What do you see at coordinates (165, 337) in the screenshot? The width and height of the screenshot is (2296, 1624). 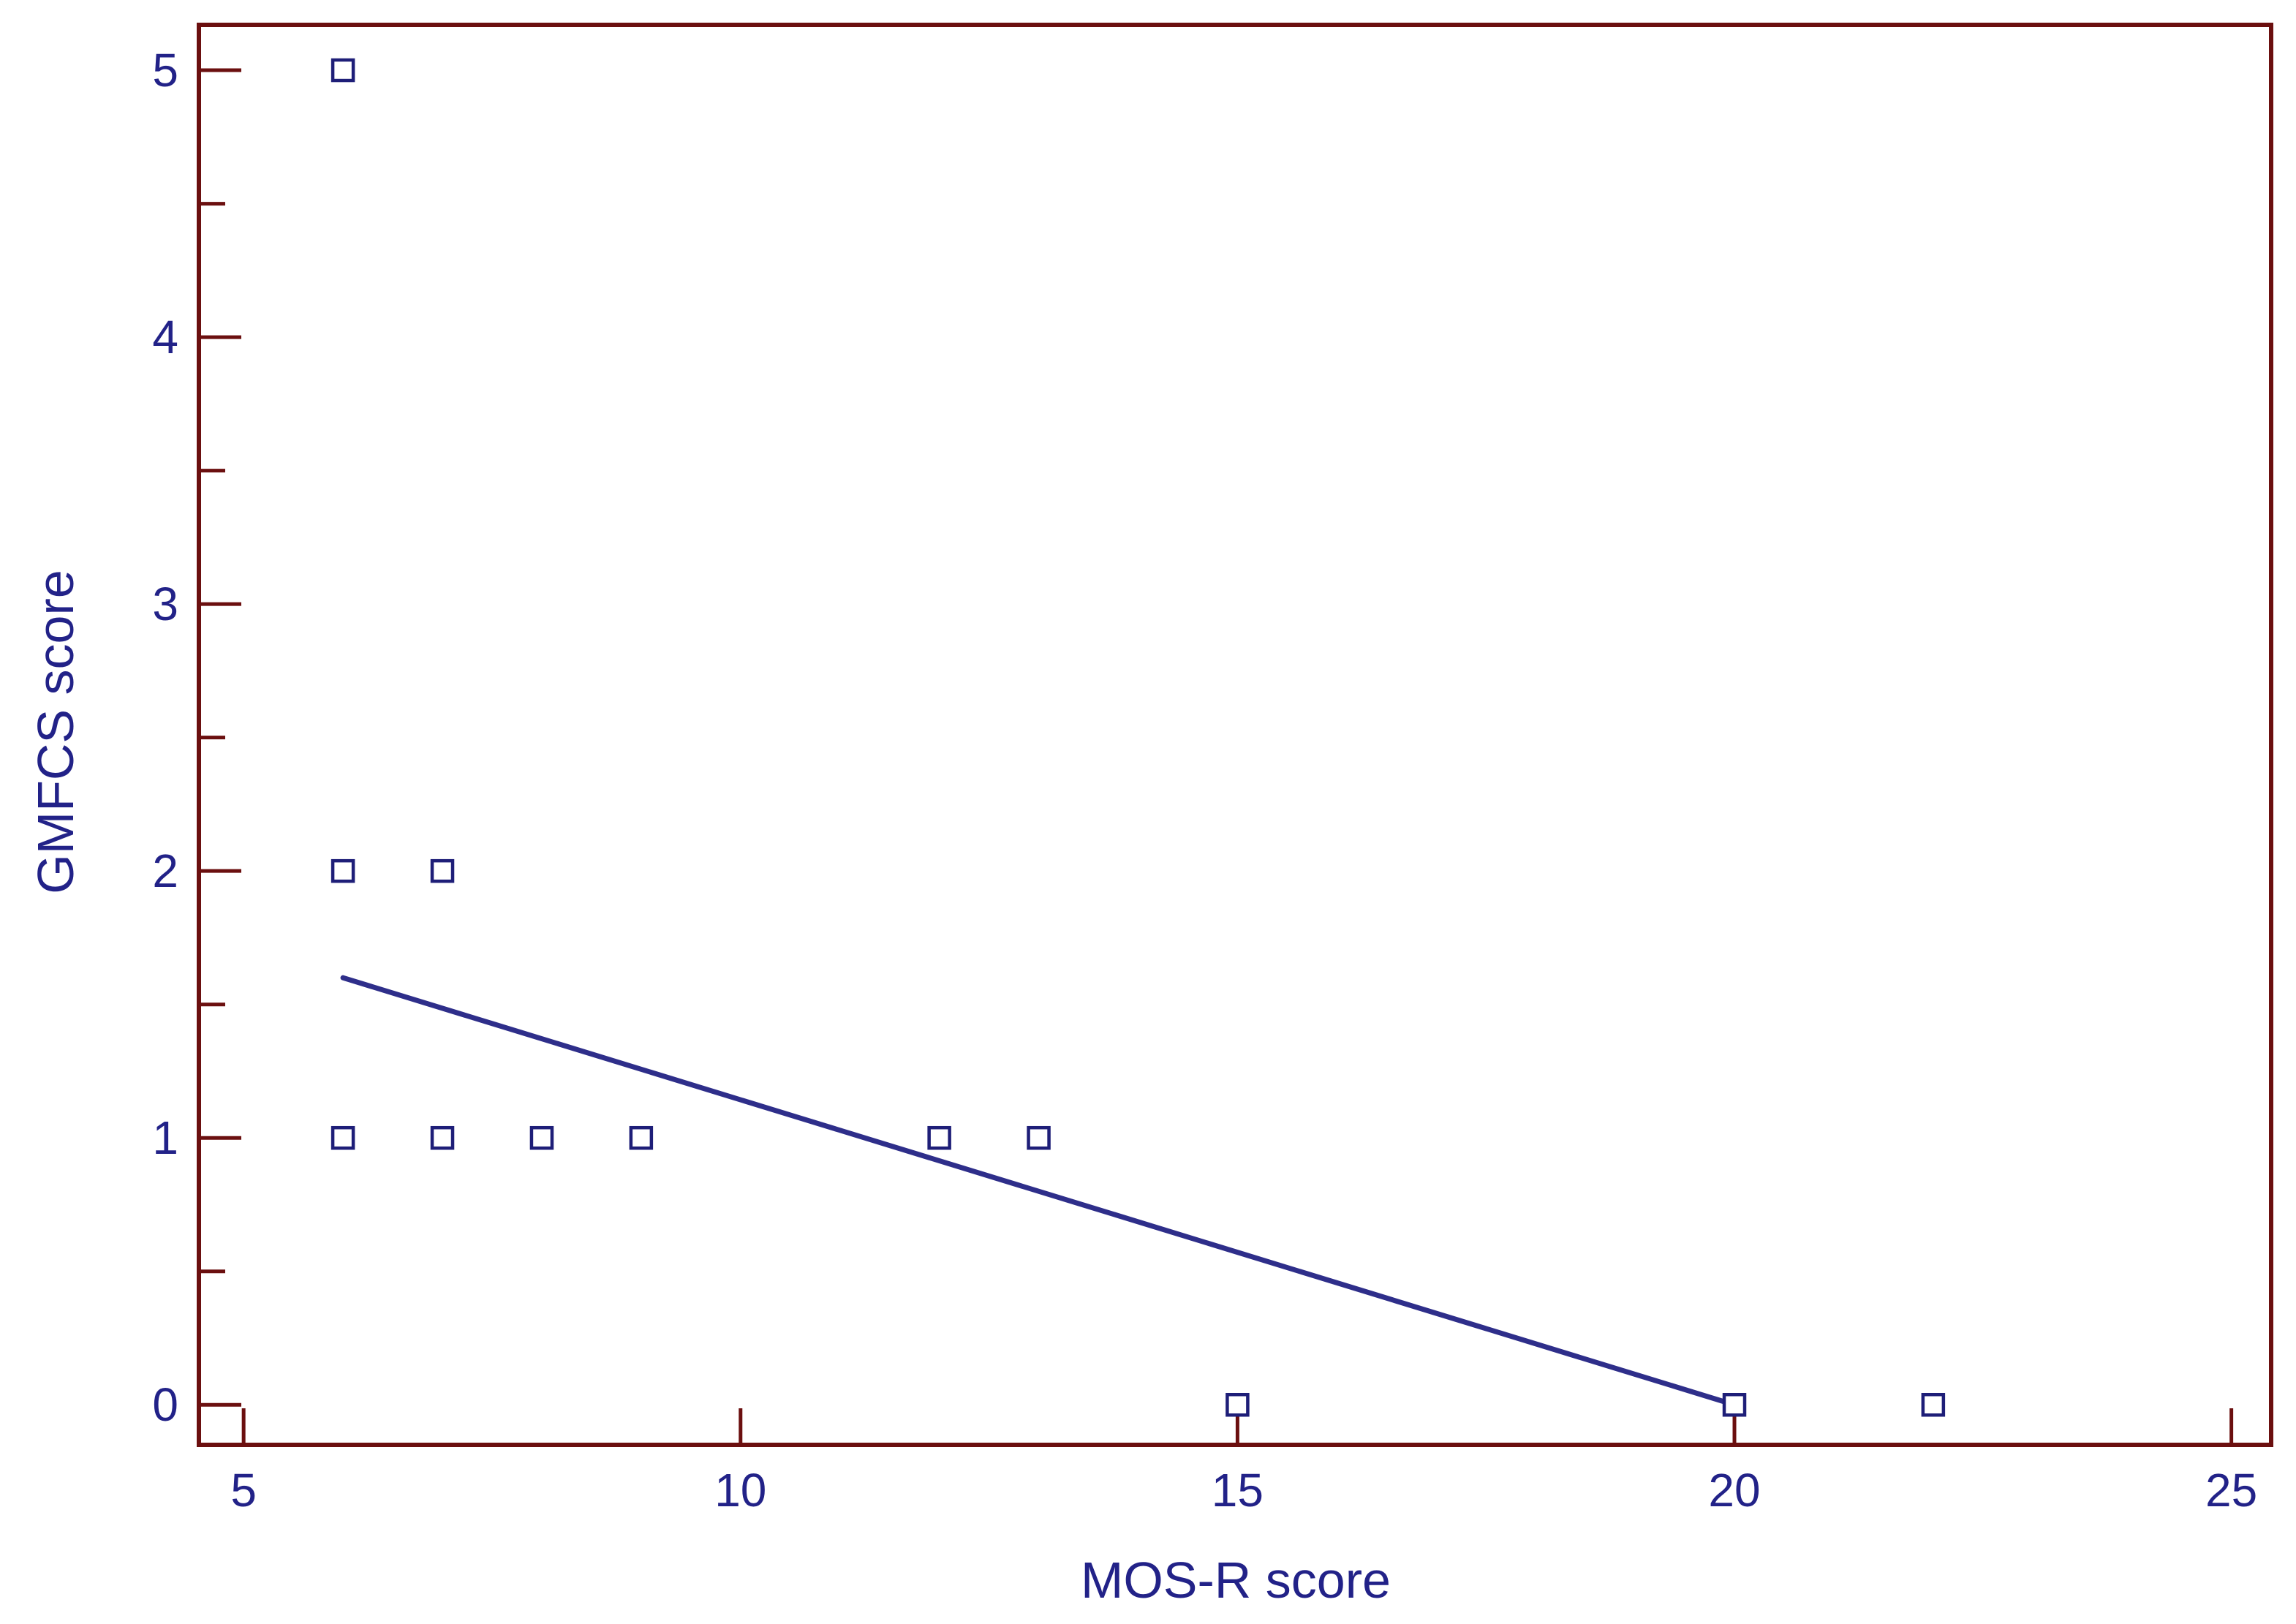 I see `y-tick-label: 4` at bounding box center [165, 337].